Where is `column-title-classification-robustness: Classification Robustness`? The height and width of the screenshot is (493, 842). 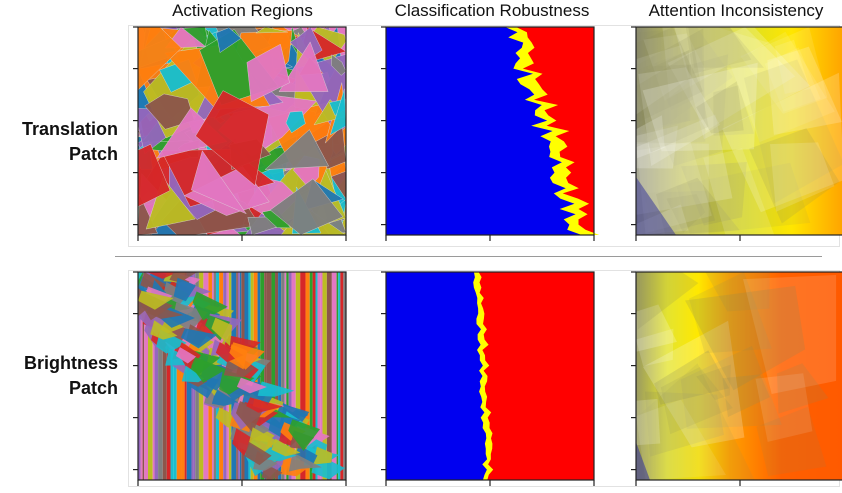 column-title-classification-robustness: Classification Robustness is located at coordinates (492, 10).